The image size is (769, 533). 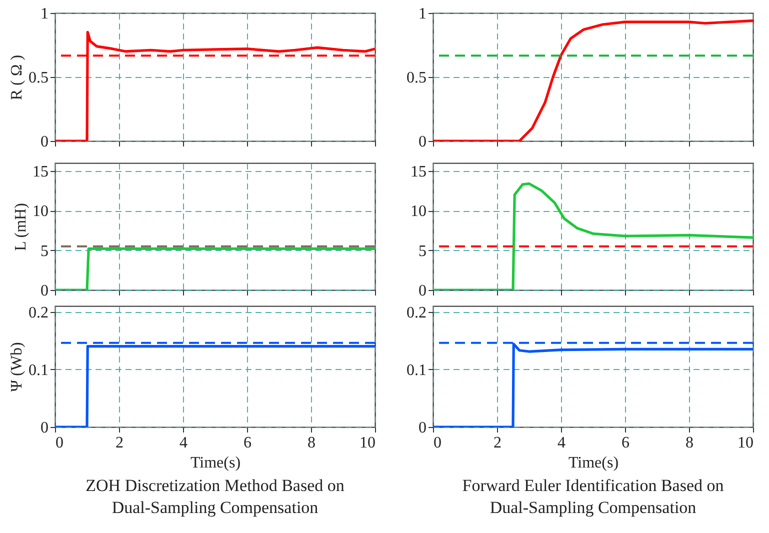 What do you see at coordinates (215, 496) in the screenshot?
I see `text: ZOH Discretization Method Based on Dual-Sampling Compensation` at bounding box center [215, 496].